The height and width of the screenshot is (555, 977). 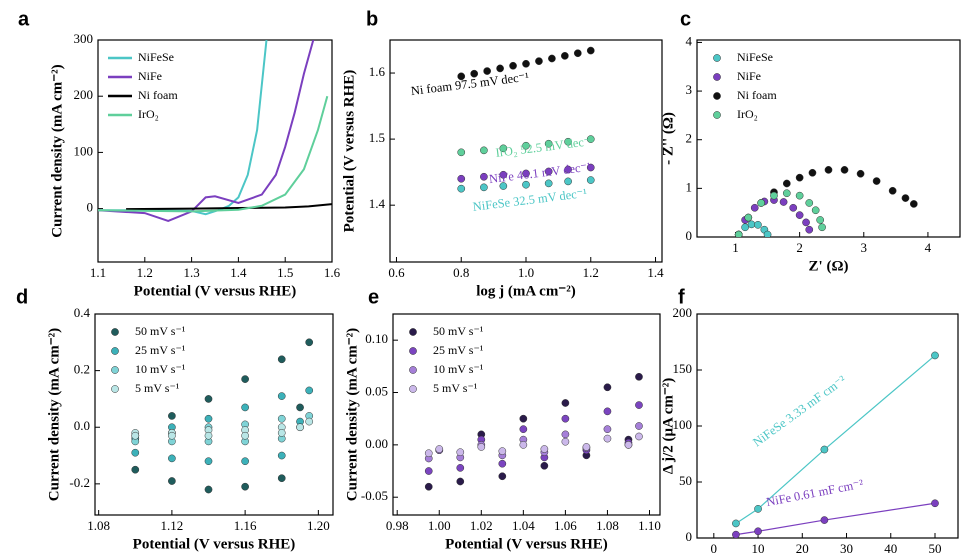 I want to click on y-tick-label: 2, so click(x=689, y=138).